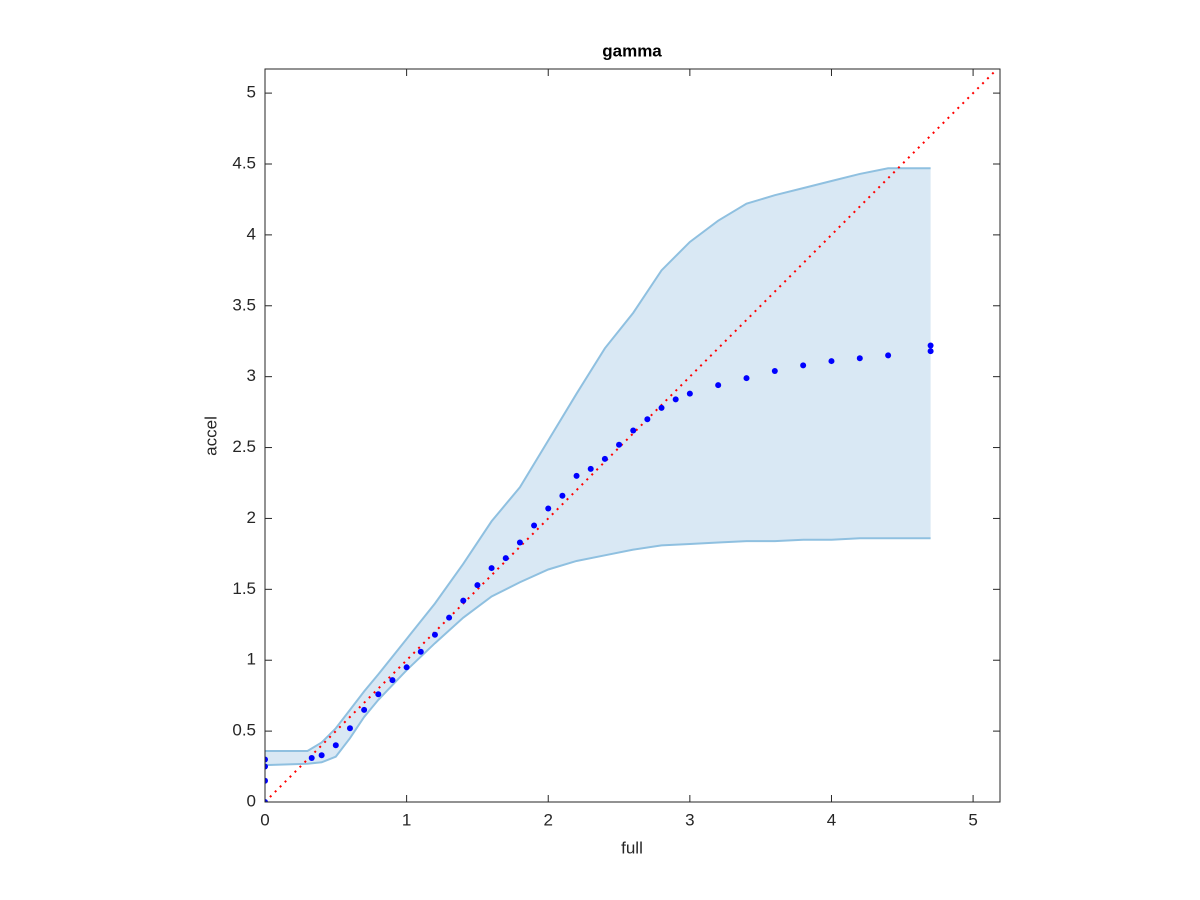 The image size is (1200, 900). Describe the element at coordinates (264, 819) in the screenshot. I see `x-tick-label: 0` at that location.